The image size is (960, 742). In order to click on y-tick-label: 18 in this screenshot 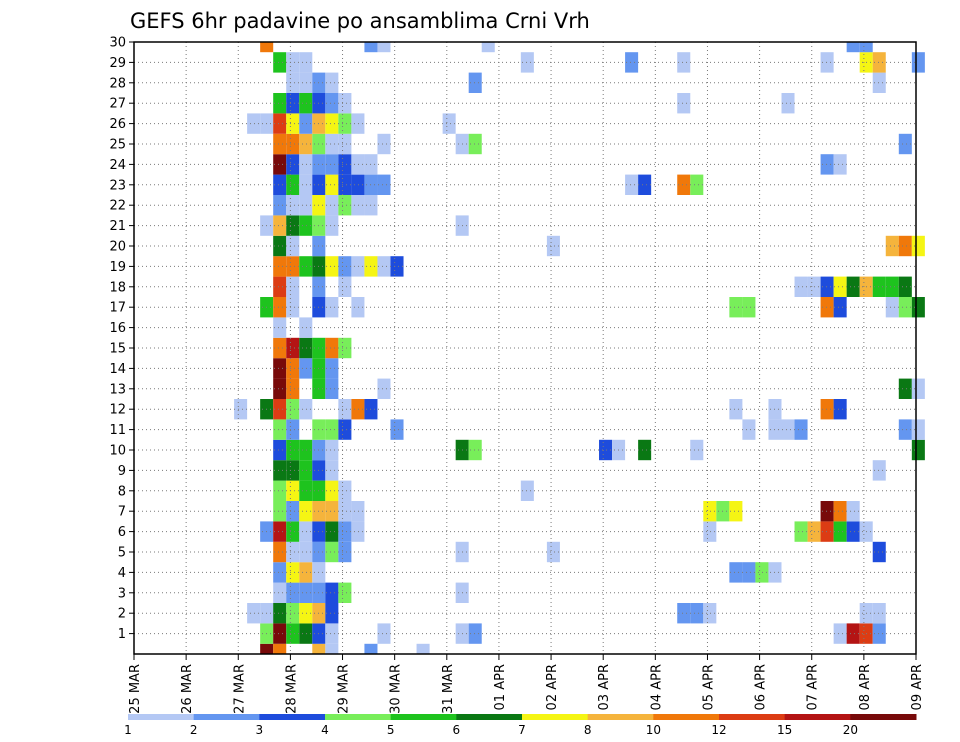, I will do `click(117, 287)`.